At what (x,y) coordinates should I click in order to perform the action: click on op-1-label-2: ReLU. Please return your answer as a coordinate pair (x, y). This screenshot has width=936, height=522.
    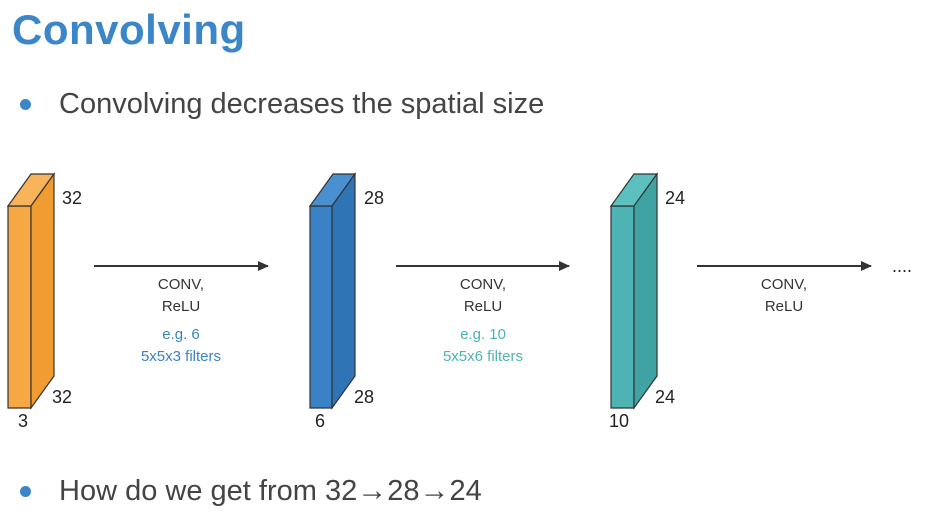
    Looking at the image, I should click on (181, 306).